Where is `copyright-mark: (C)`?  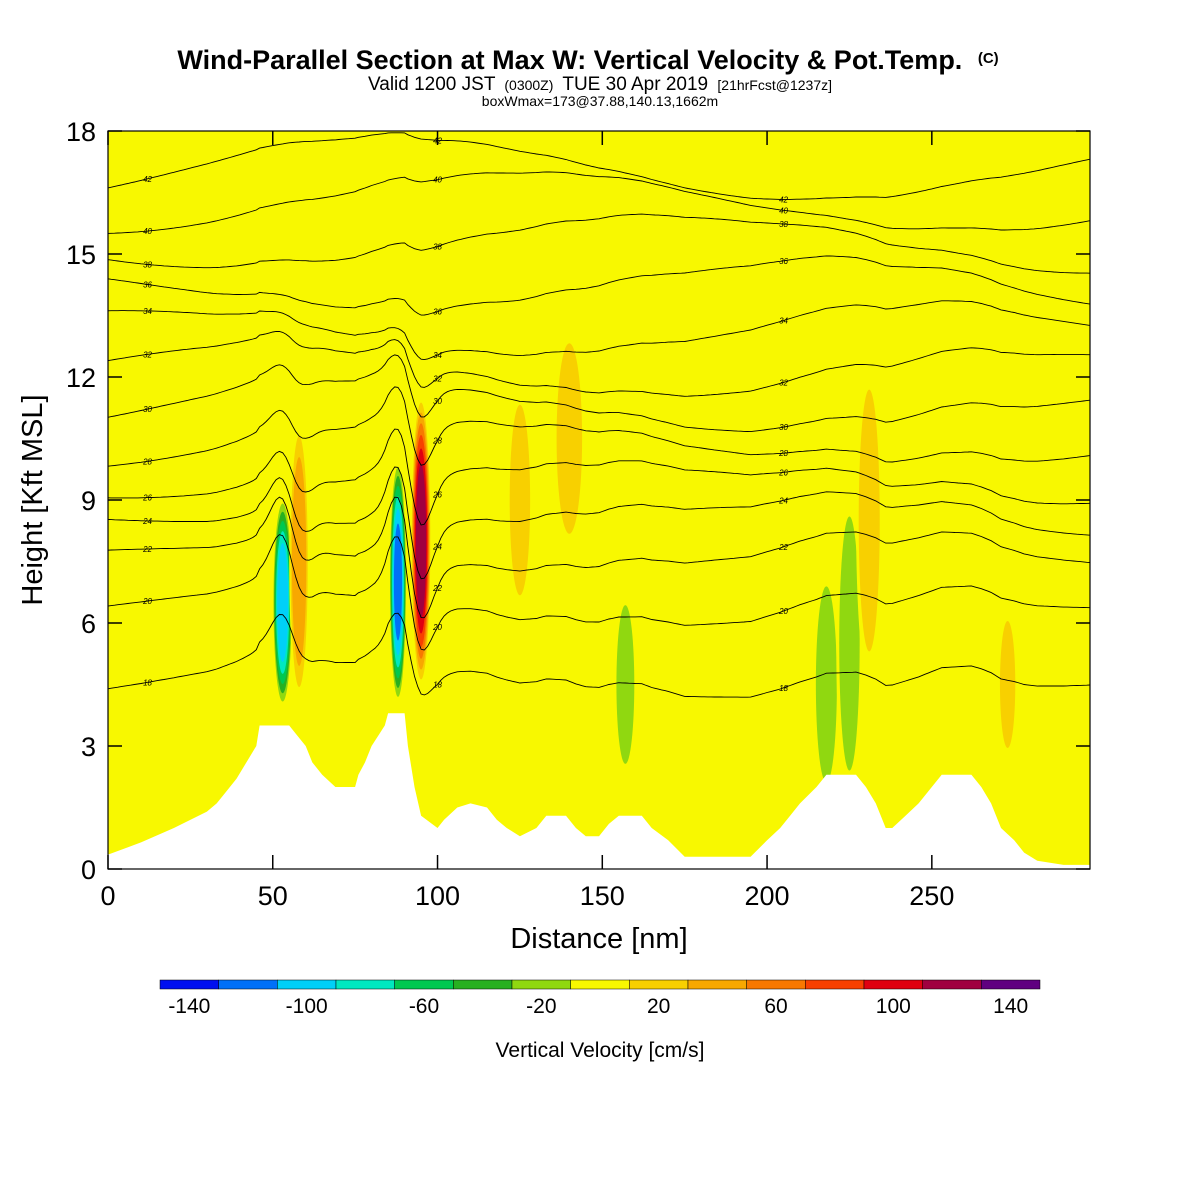 copyright-mark: (C) is located at coordinates (988, 58).